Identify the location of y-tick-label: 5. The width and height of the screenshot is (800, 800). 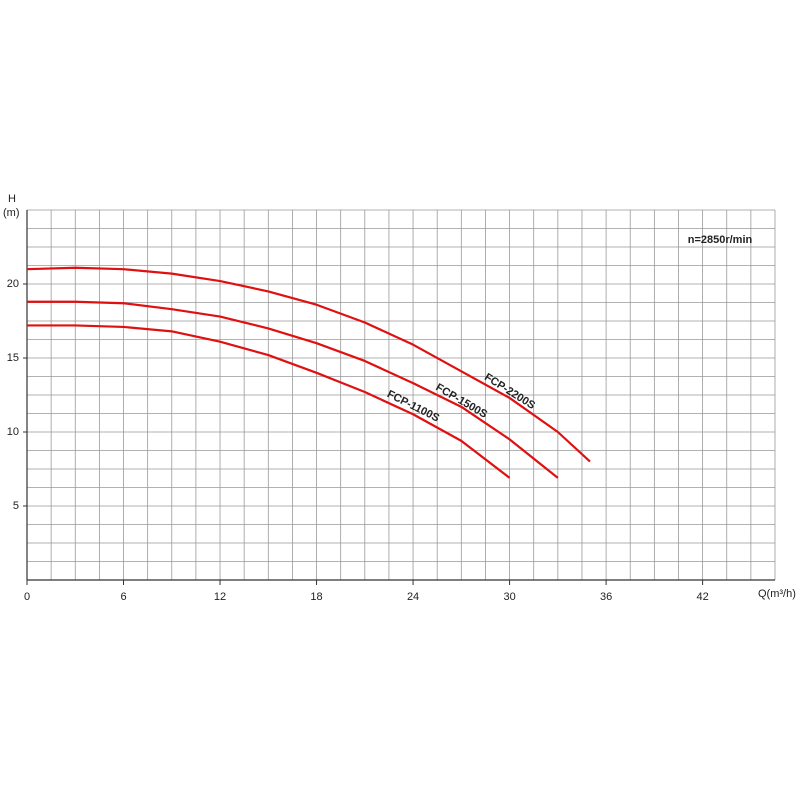
(16, 506).